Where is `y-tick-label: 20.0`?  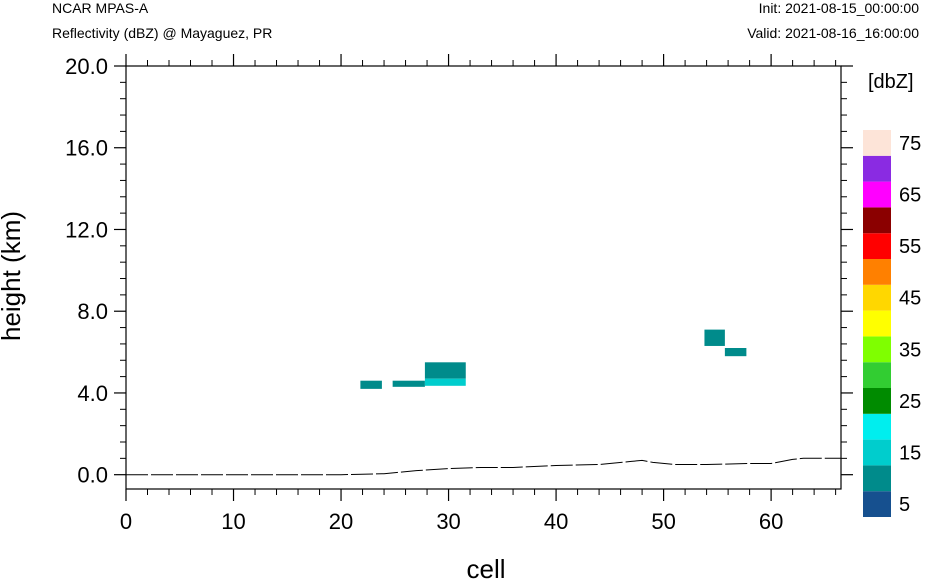 y-tick-label: 20.0 is located at coordinates (86, 66).